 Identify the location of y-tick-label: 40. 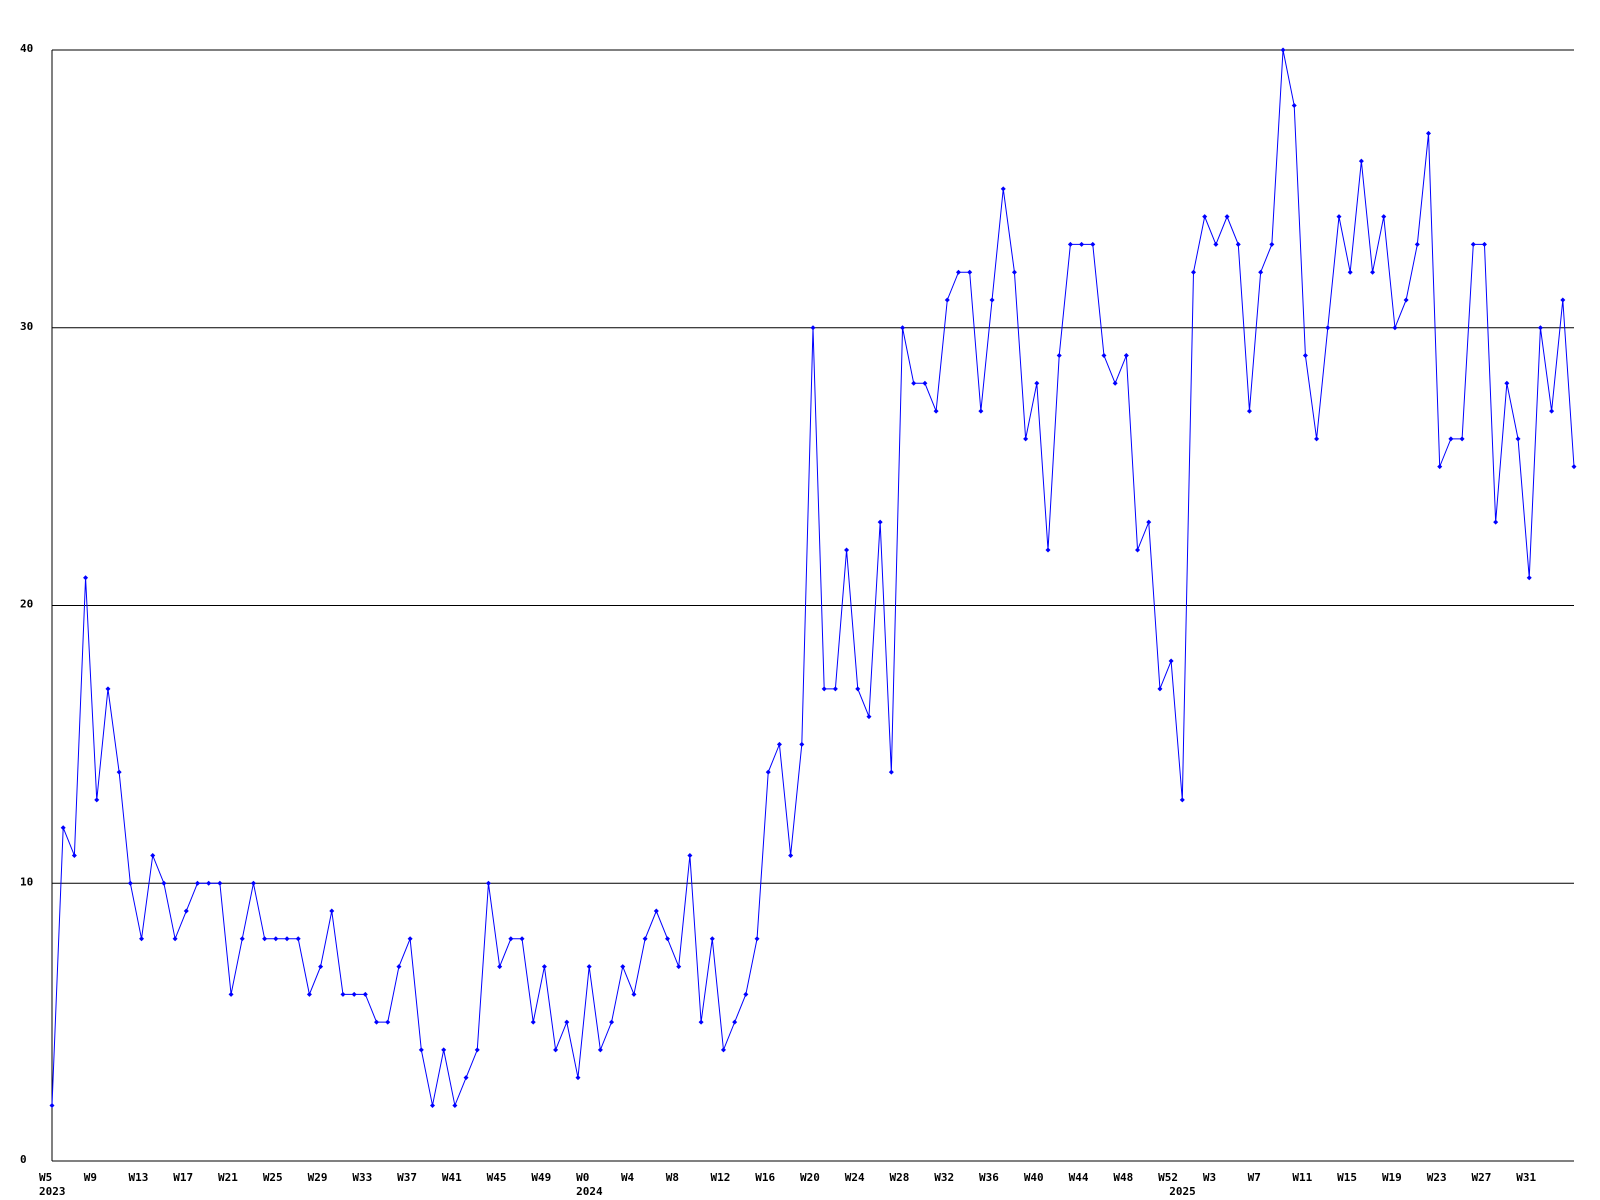
(26, 48).